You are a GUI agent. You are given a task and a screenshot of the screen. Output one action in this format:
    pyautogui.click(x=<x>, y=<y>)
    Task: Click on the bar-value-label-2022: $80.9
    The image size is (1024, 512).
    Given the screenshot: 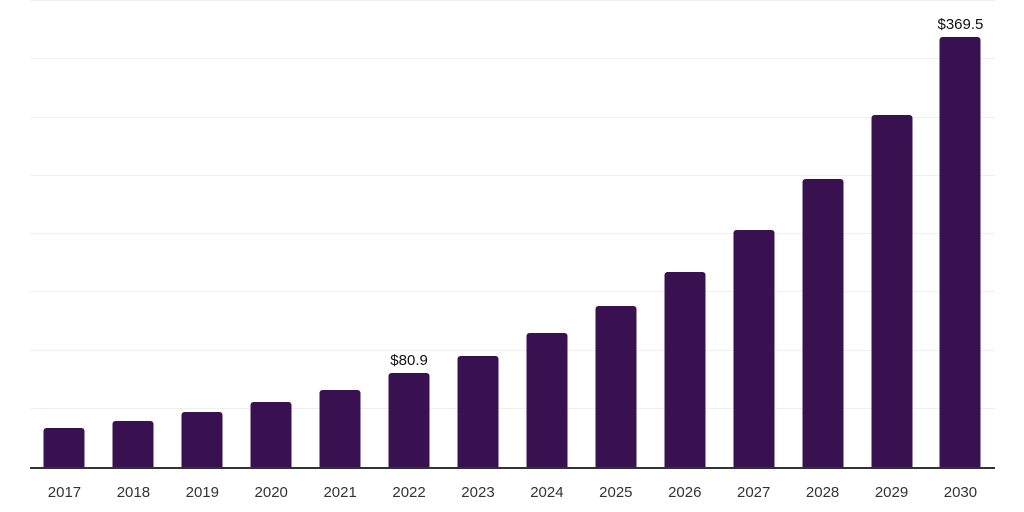 What is the action you would take?
    pyautogui.click(x=409, y=360)
    